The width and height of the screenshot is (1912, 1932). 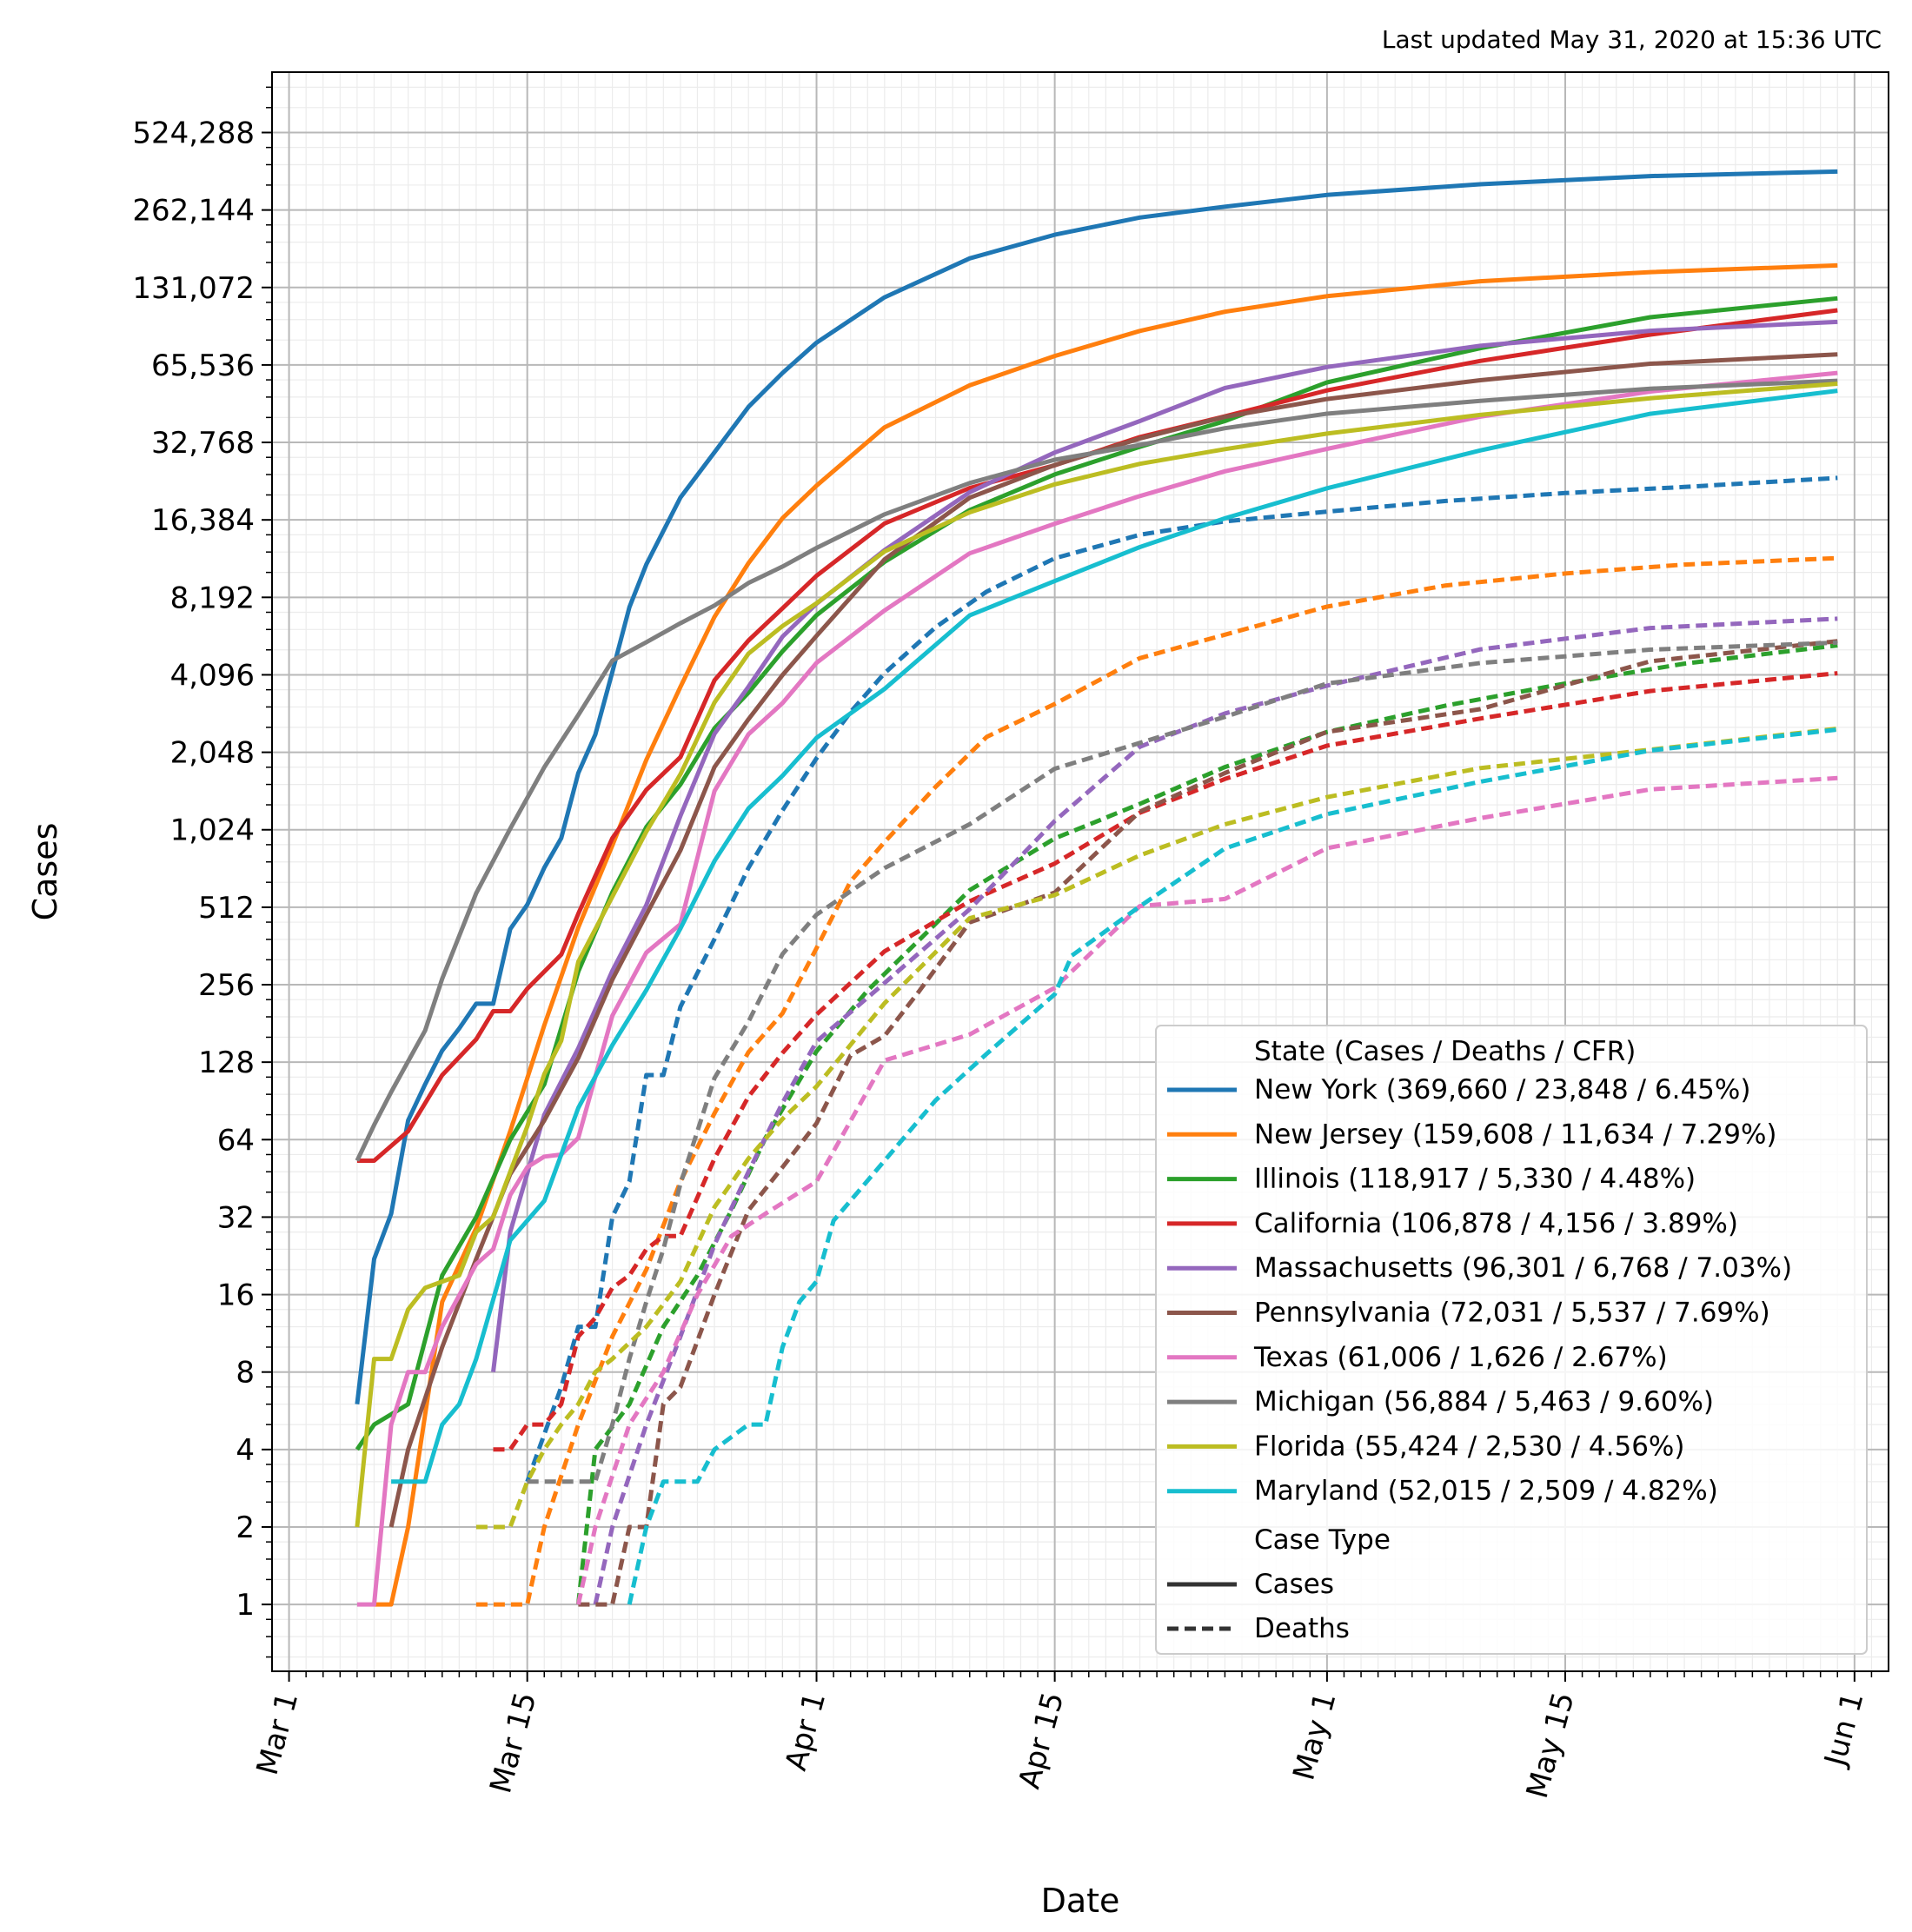 What do you see at coordinates (1475, 1179) in the screenshot?
I see `legend-label: Illinois (118,917 / 5,330 / 4.48%)` at bounding box center [1475, 1179].